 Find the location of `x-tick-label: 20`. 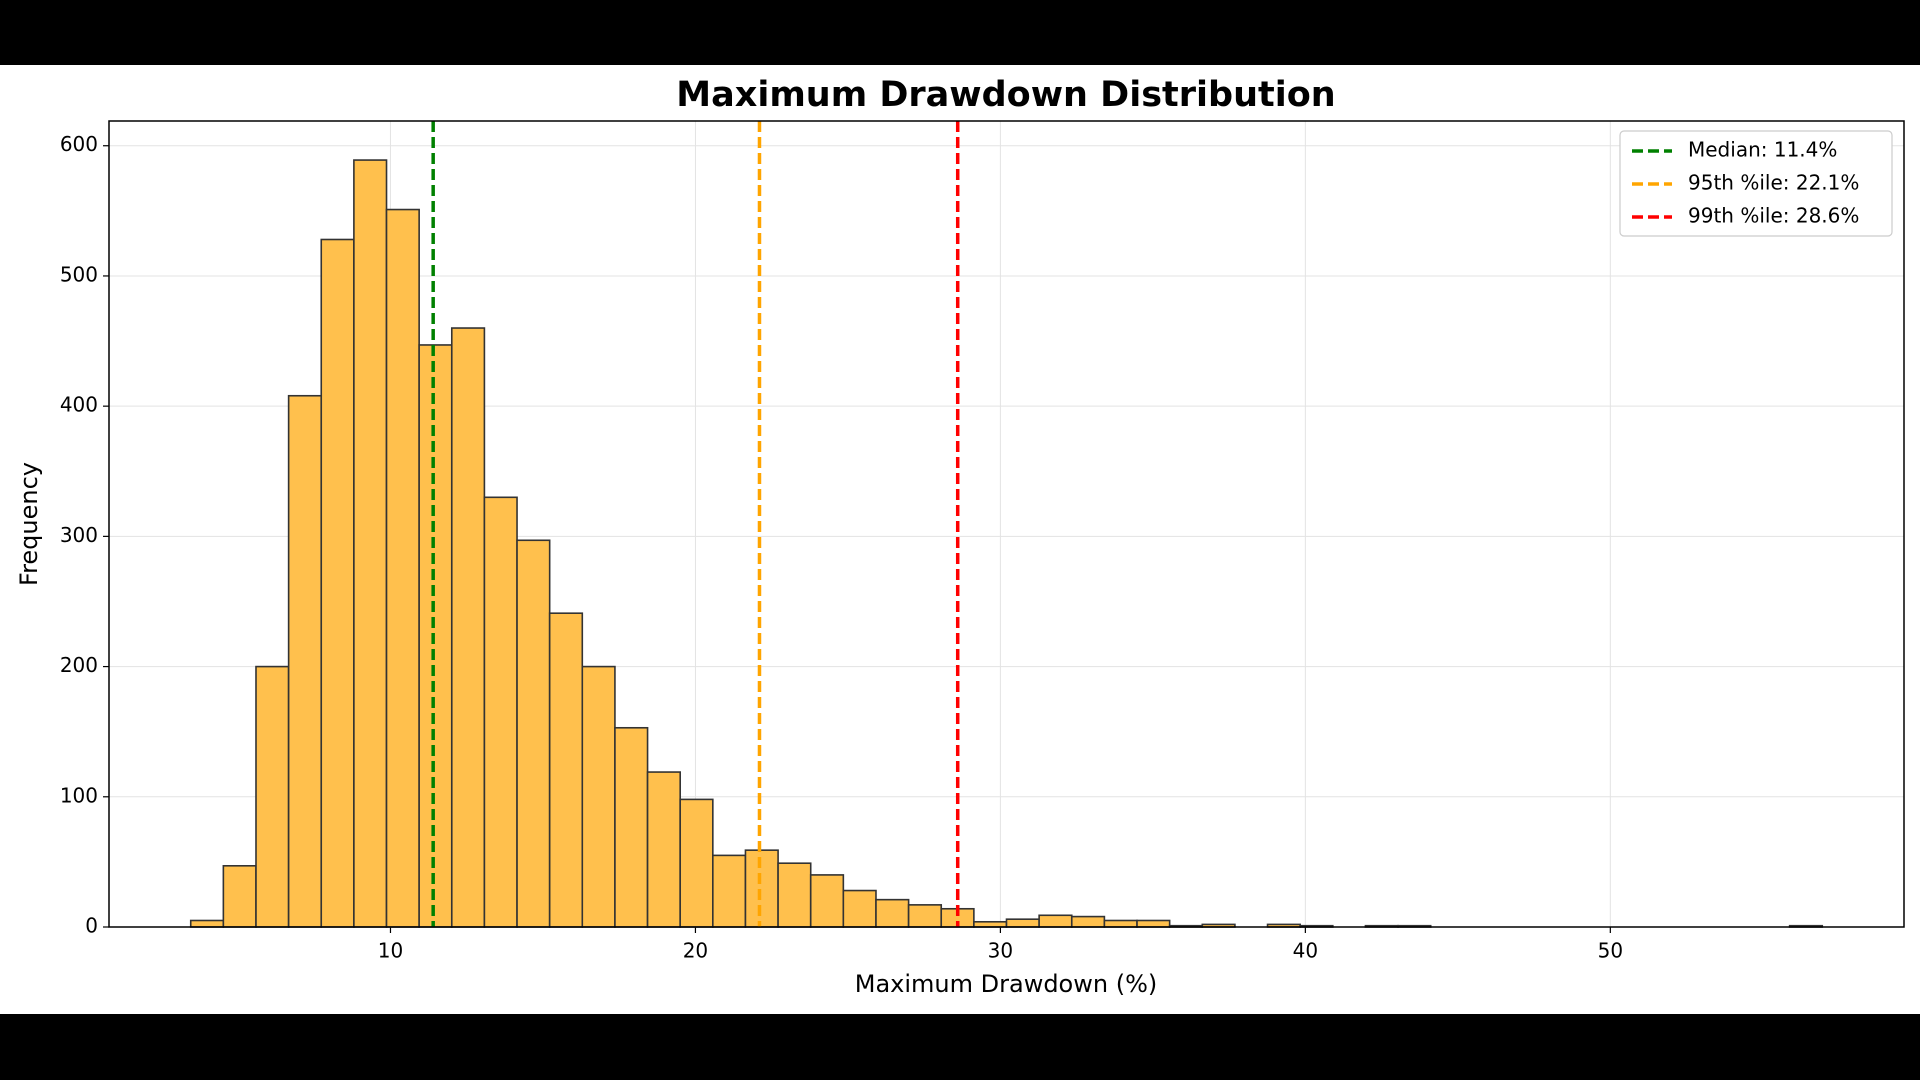

x-tick-label: 20 is located at coordinates (695, 951).